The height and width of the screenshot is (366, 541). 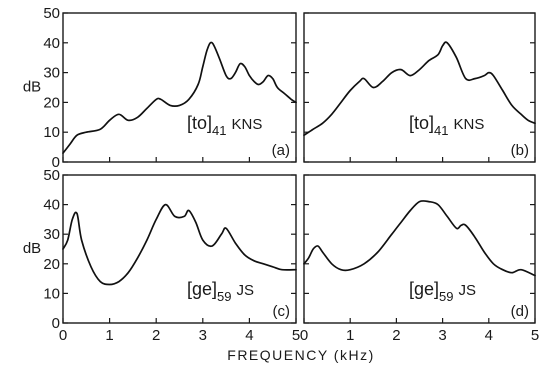 I want to click on panel-letter-a: (a), so click(x=281, y=150).